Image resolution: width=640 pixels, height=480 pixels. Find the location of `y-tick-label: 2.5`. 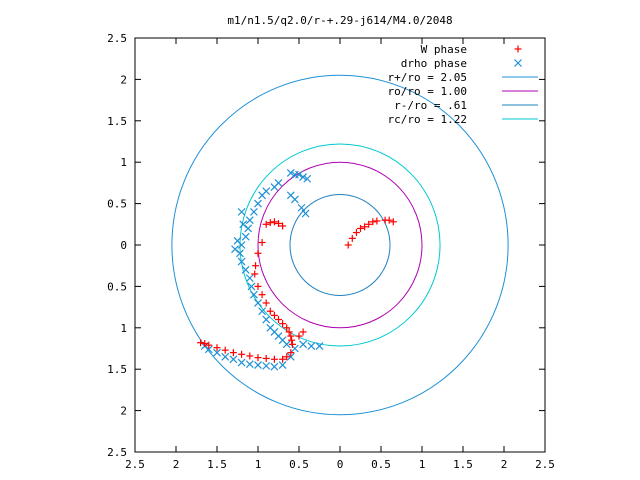

y-tick-label: 2.5 is located at coordinates (117, 452).